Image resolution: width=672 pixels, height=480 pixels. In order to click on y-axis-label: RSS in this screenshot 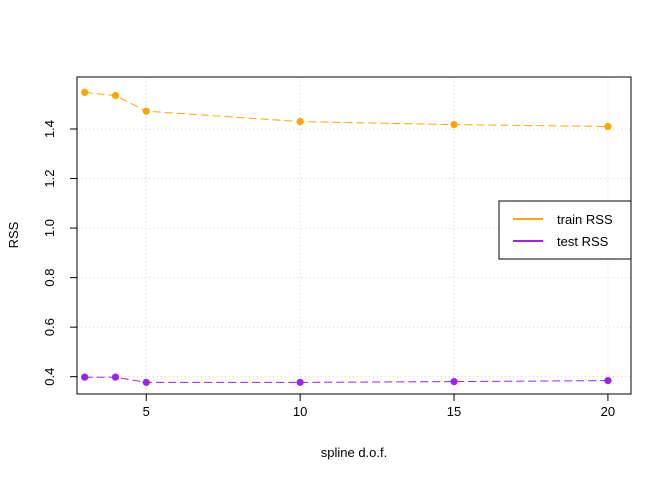, I will do `click(13, 234)`.